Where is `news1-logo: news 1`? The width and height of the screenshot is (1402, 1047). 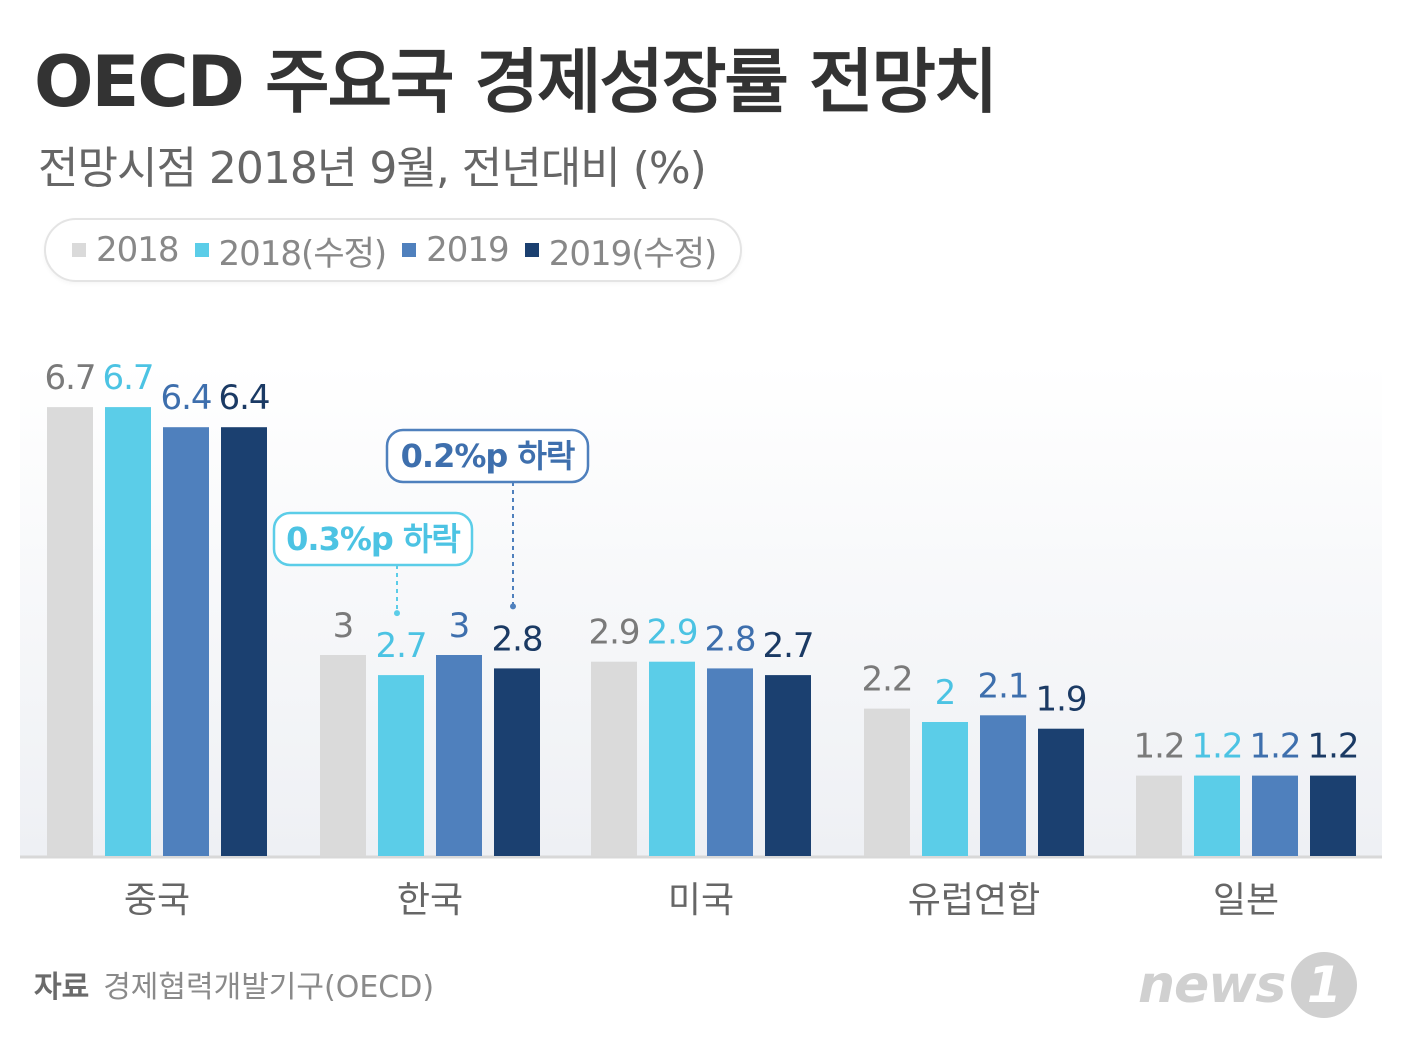
news1-logo: news 1 is located at coordinates (1248, 985).